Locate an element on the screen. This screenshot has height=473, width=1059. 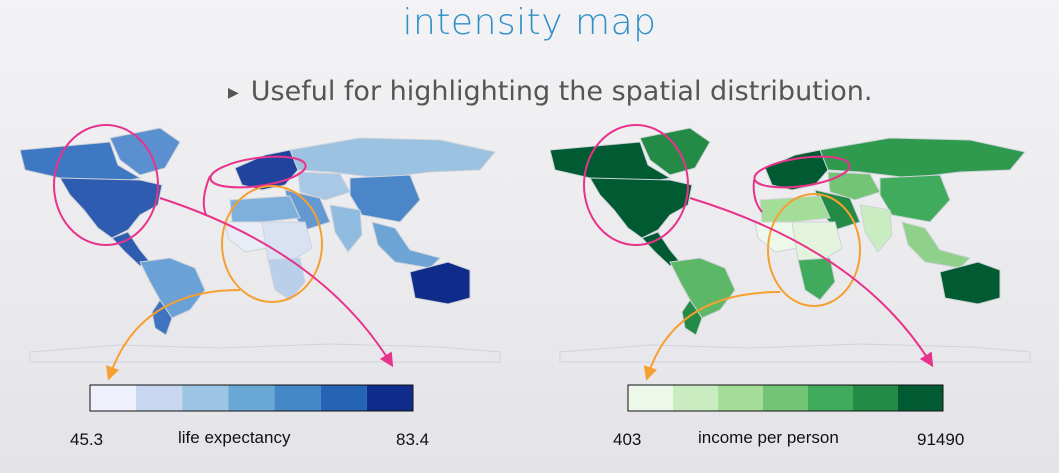
legend-max-income: 91490 is located at coordinates (941, 439).